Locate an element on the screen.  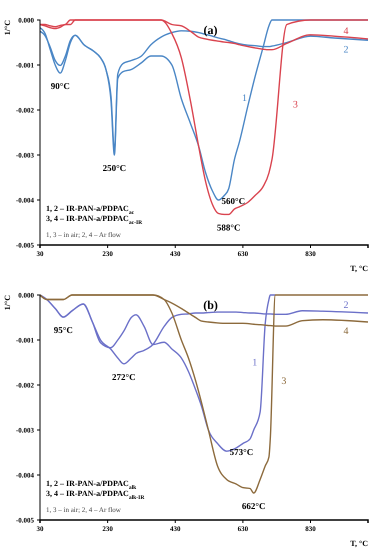
annotation: 272°C is located at coordinates (124, 377).